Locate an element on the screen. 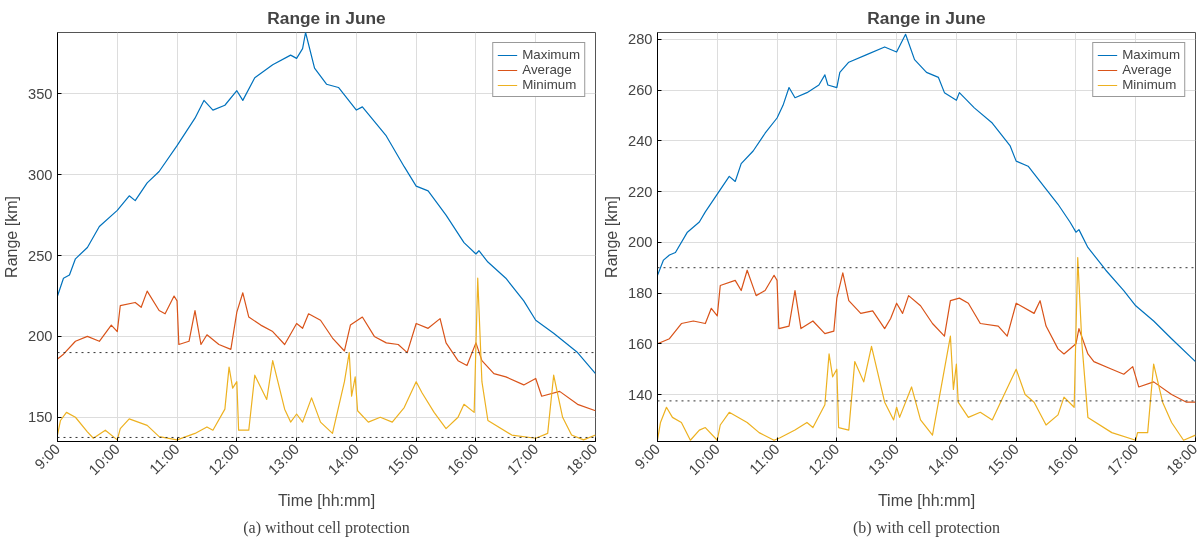  text: (a) without cell protection is located at coordinates (326, 527).